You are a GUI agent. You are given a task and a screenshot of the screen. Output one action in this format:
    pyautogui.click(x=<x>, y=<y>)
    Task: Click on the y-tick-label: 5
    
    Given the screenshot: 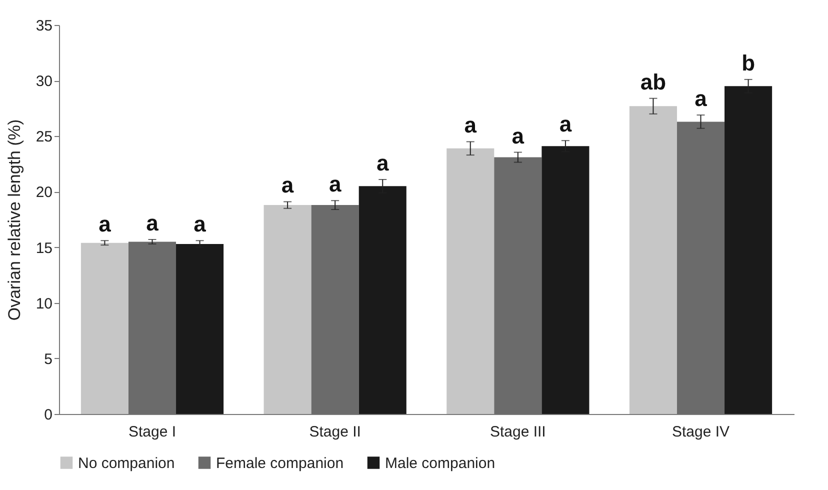 What is the action you would take?
    pyautogui.click(x=48, y=359)
    